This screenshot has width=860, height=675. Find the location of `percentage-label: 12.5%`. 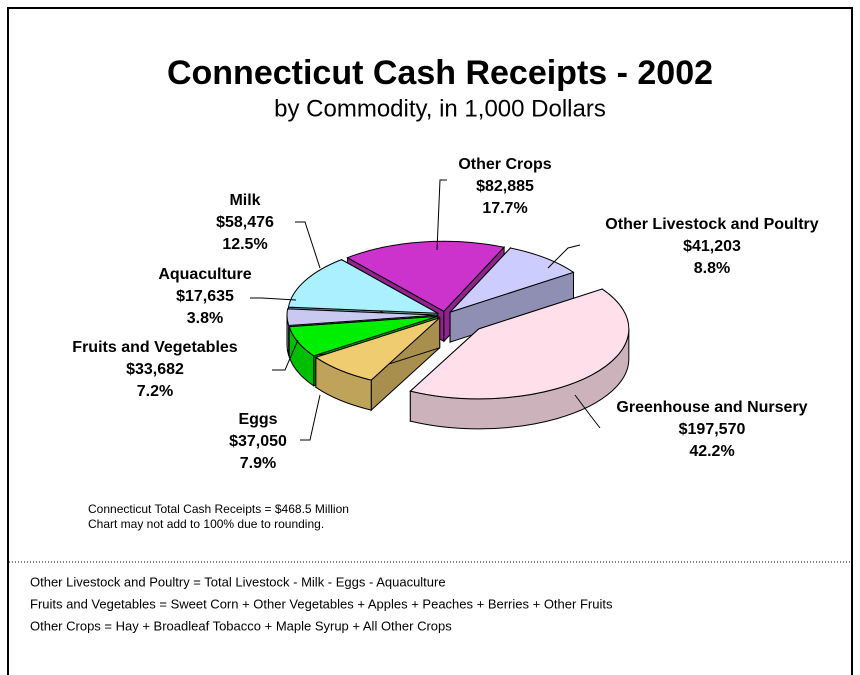

percentage-label: 12.5% is located at coordinates (244, 244).